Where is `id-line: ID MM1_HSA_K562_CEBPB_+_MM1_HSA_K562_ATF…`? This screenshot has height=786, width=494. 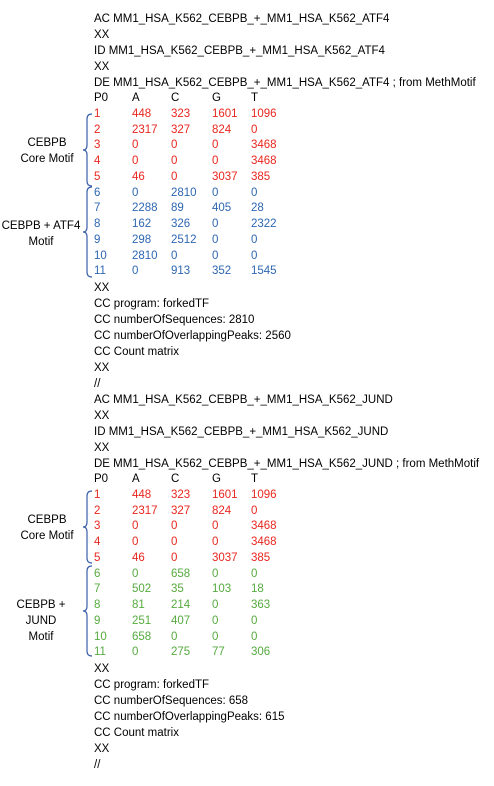
id-line: ID MM1_HSA_K562_CEBPB_+_MM1_HSA_K562_ATF… is located at coordinates (239, 51).